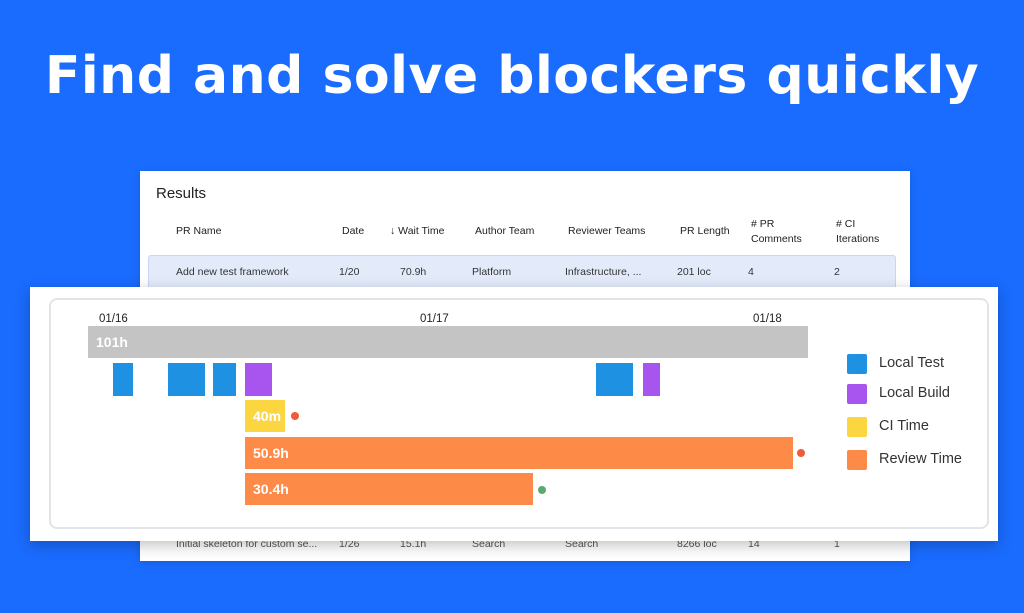  What do you see at coordinates (767, 319) in the screenshot?
I see `tick-label: 01/18` at bounding box center [767, 319].